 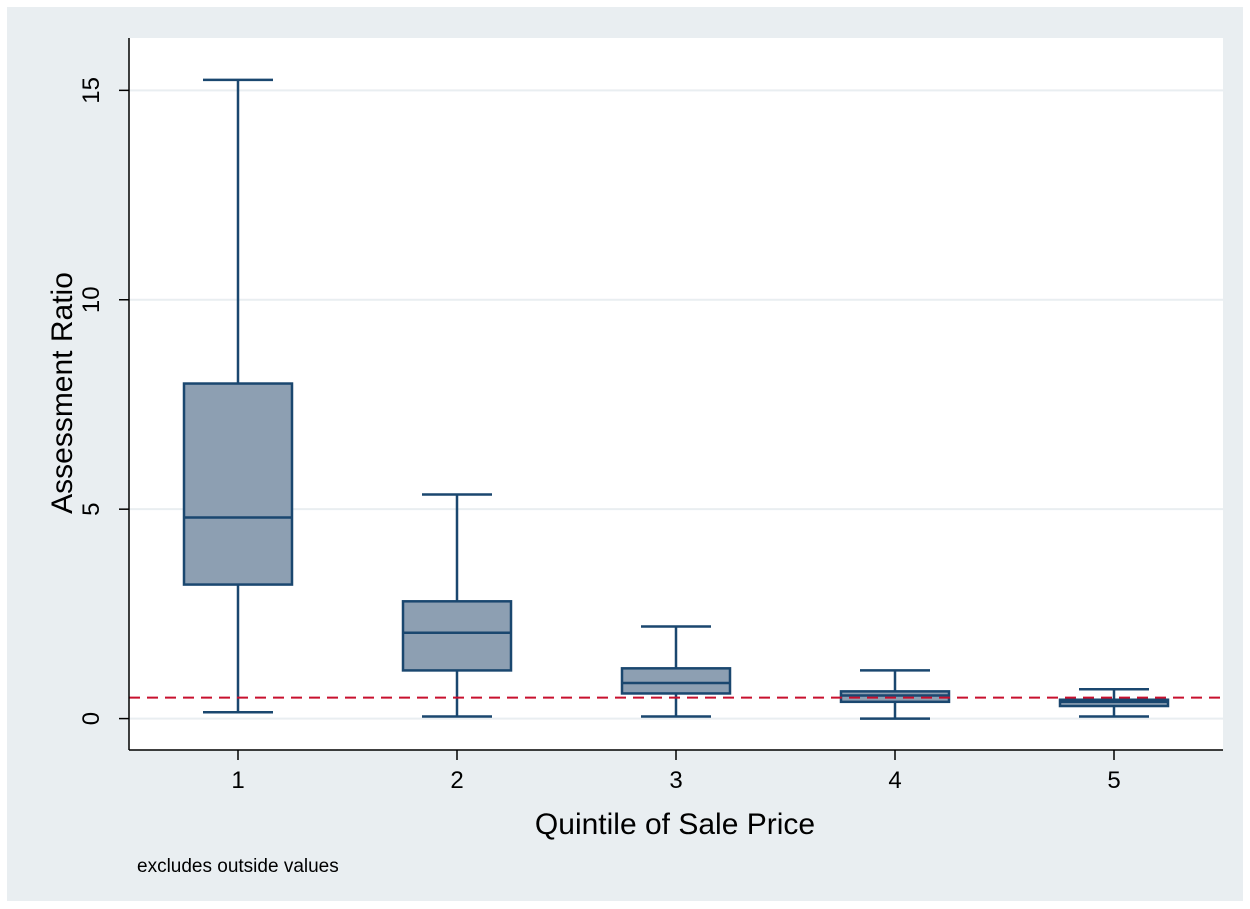 I want to click on x-tick-label-1: 1, so click(x=237, y=780).